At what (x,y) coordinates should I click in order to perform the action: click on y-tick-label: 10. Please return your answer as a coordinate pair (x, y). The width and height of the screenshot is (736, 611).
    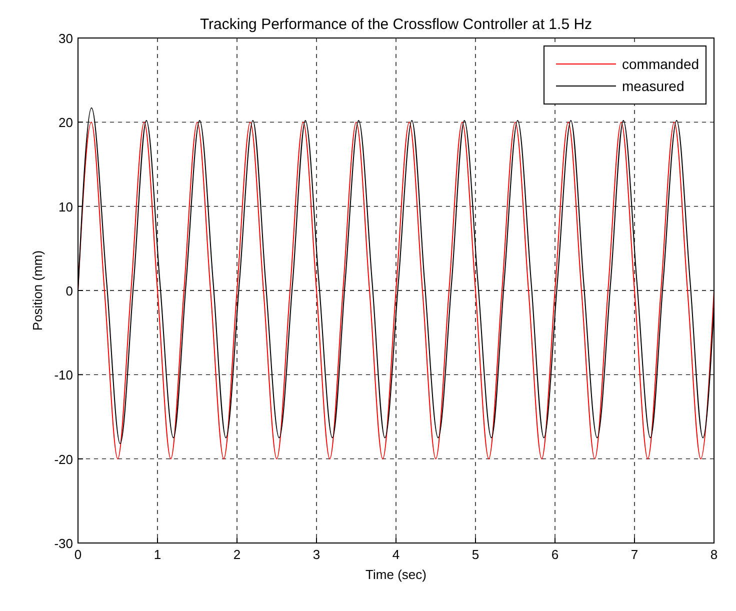
    Looking at the image, I should click on (65, 206).